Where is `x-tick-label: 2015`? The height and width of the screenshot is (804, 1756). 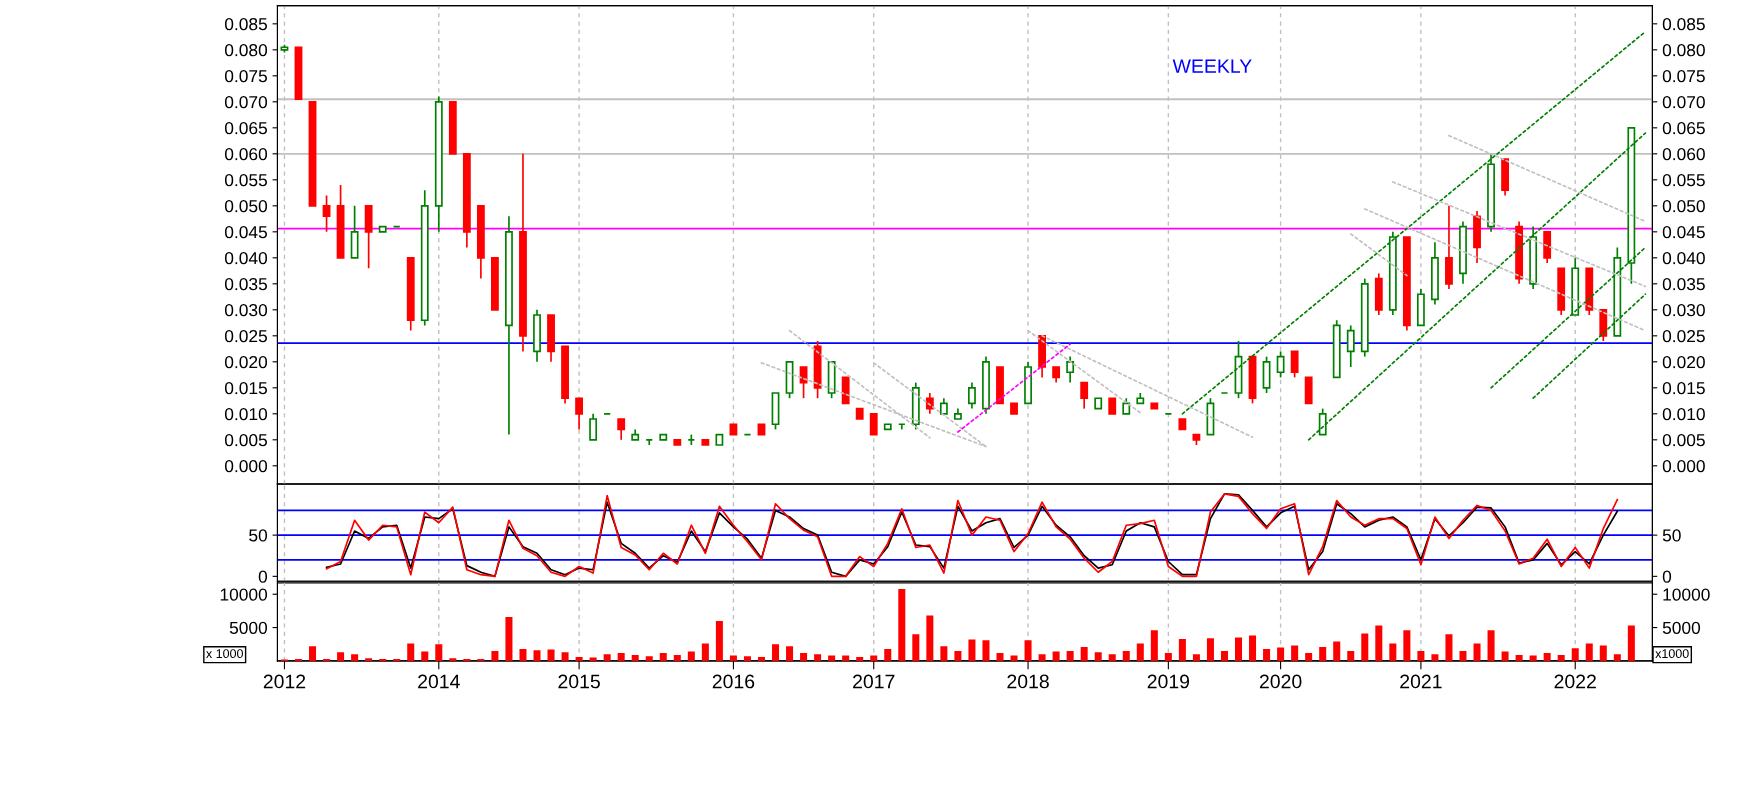
x-tick-label: 2015 is located at coordinates (579, 681).